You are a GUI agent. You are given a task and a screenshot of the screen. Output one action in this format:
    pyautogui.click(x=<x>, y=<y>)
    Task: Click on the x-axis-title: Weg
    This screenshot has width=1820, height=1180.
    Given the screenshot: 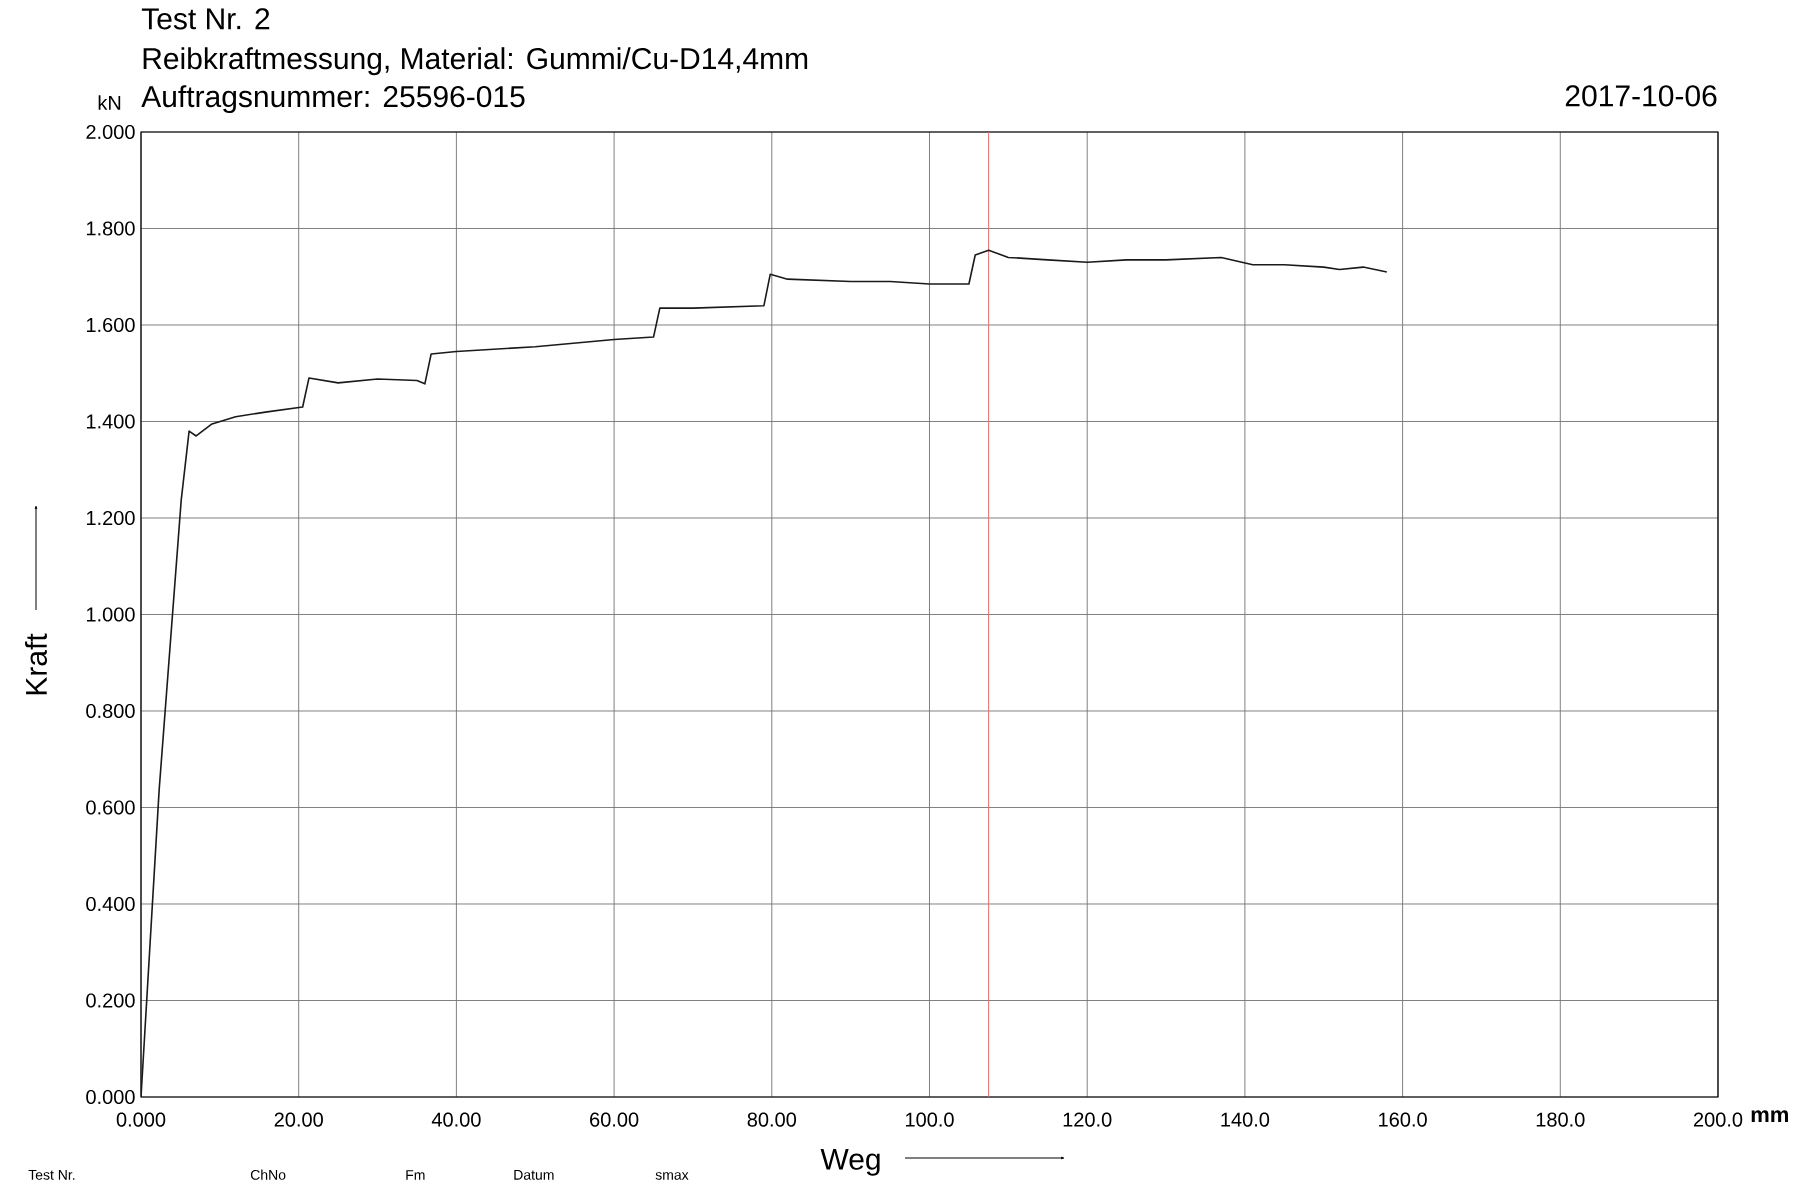 What is the action you would take?
    pyautogui.click(x=850, y=1162)
    